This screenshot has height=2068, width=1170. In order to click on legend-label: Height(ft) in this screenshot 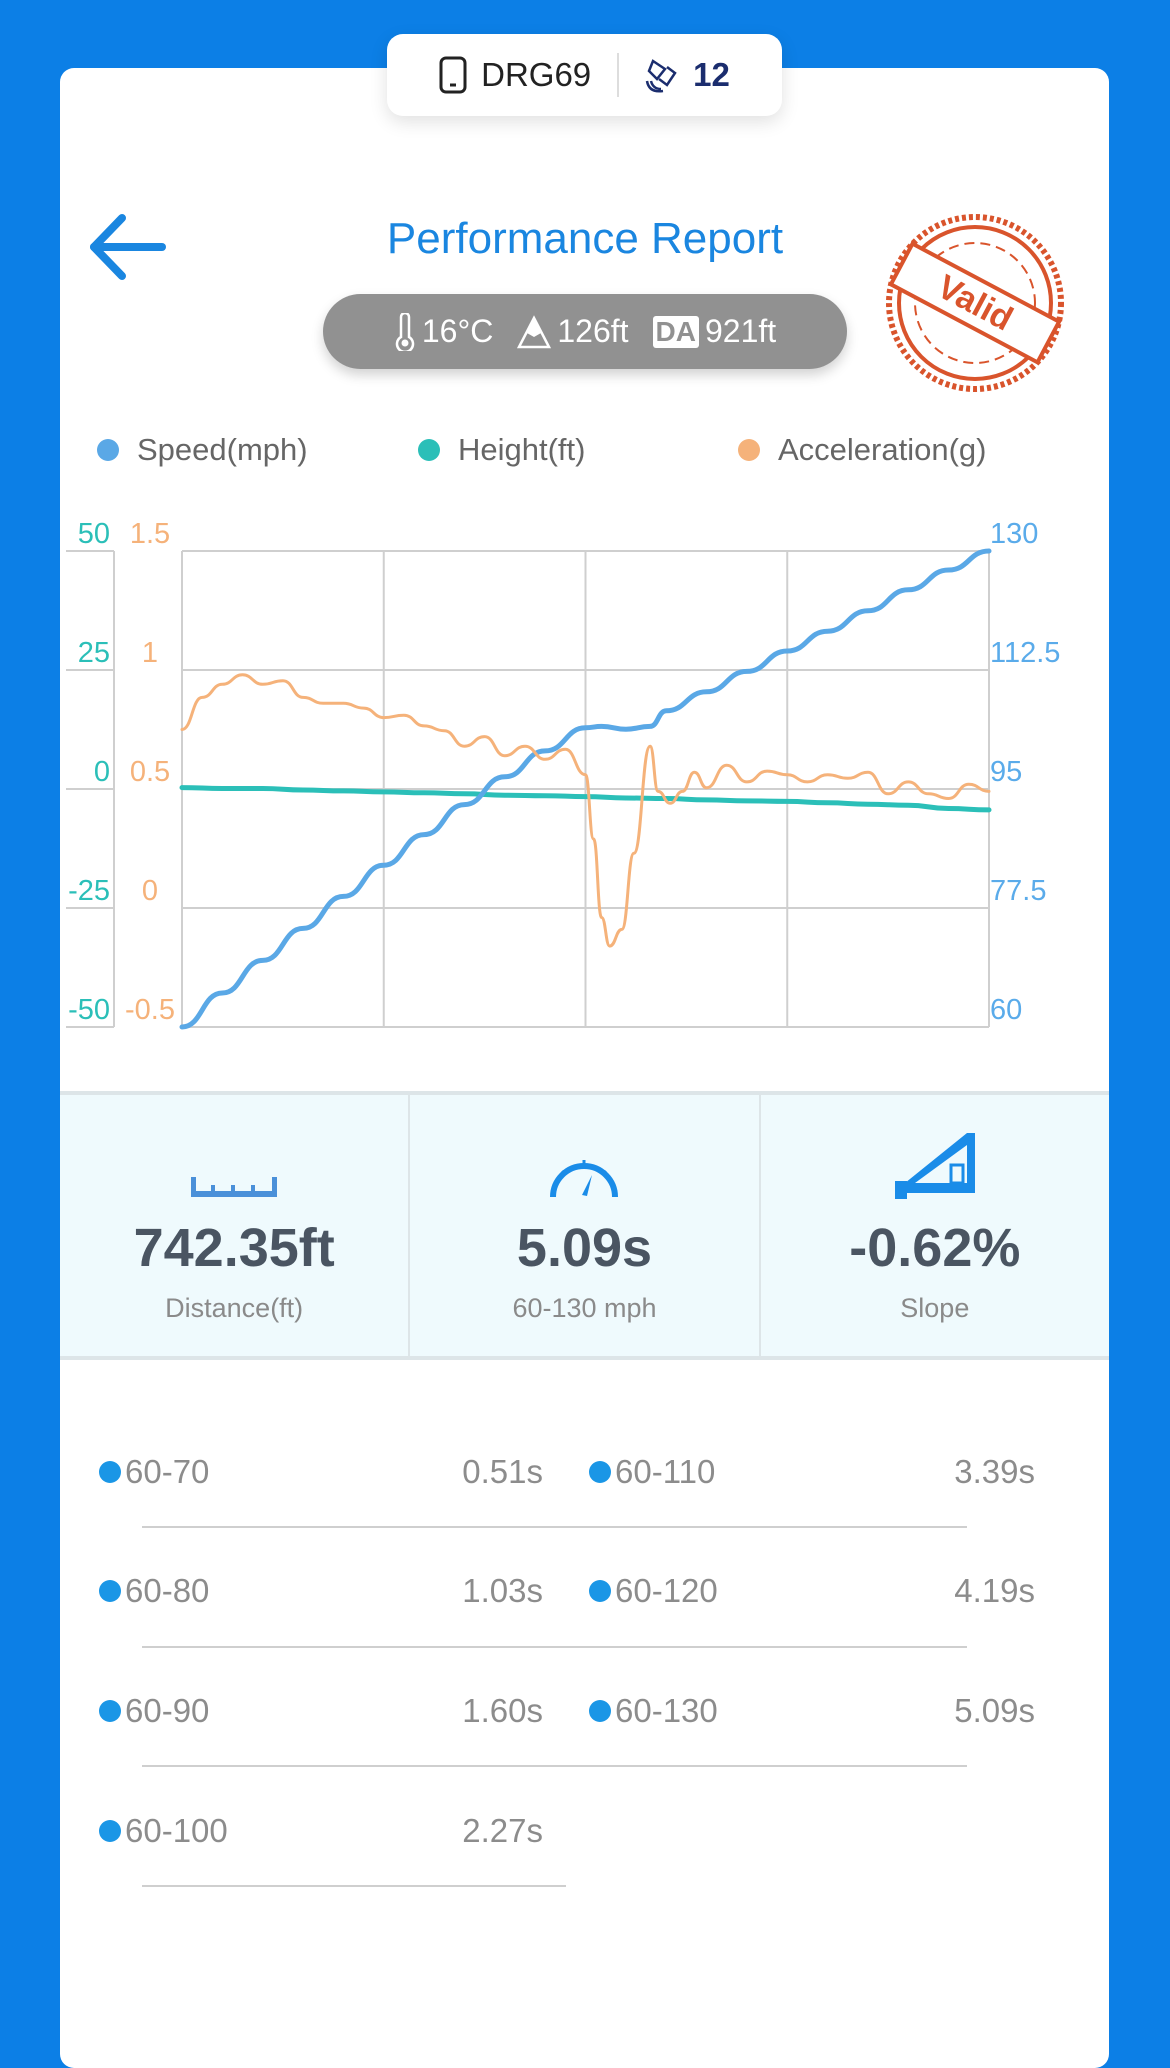, I will do `click(522, 449)`.